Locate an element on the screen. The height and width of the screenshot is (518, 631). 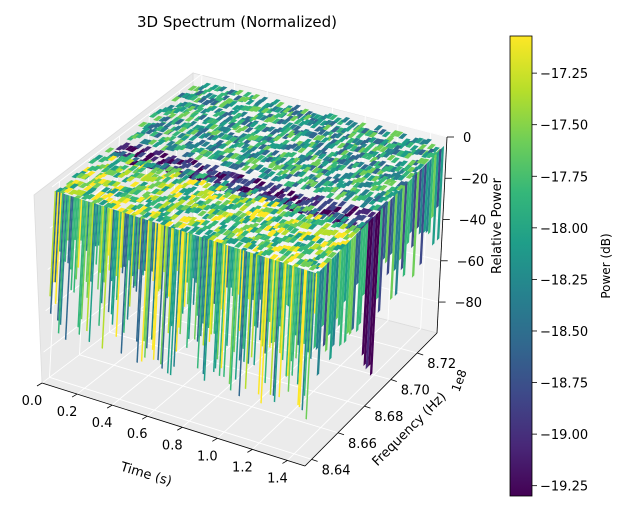
z-tick-label: −60 is located at coordinates (470, 262).